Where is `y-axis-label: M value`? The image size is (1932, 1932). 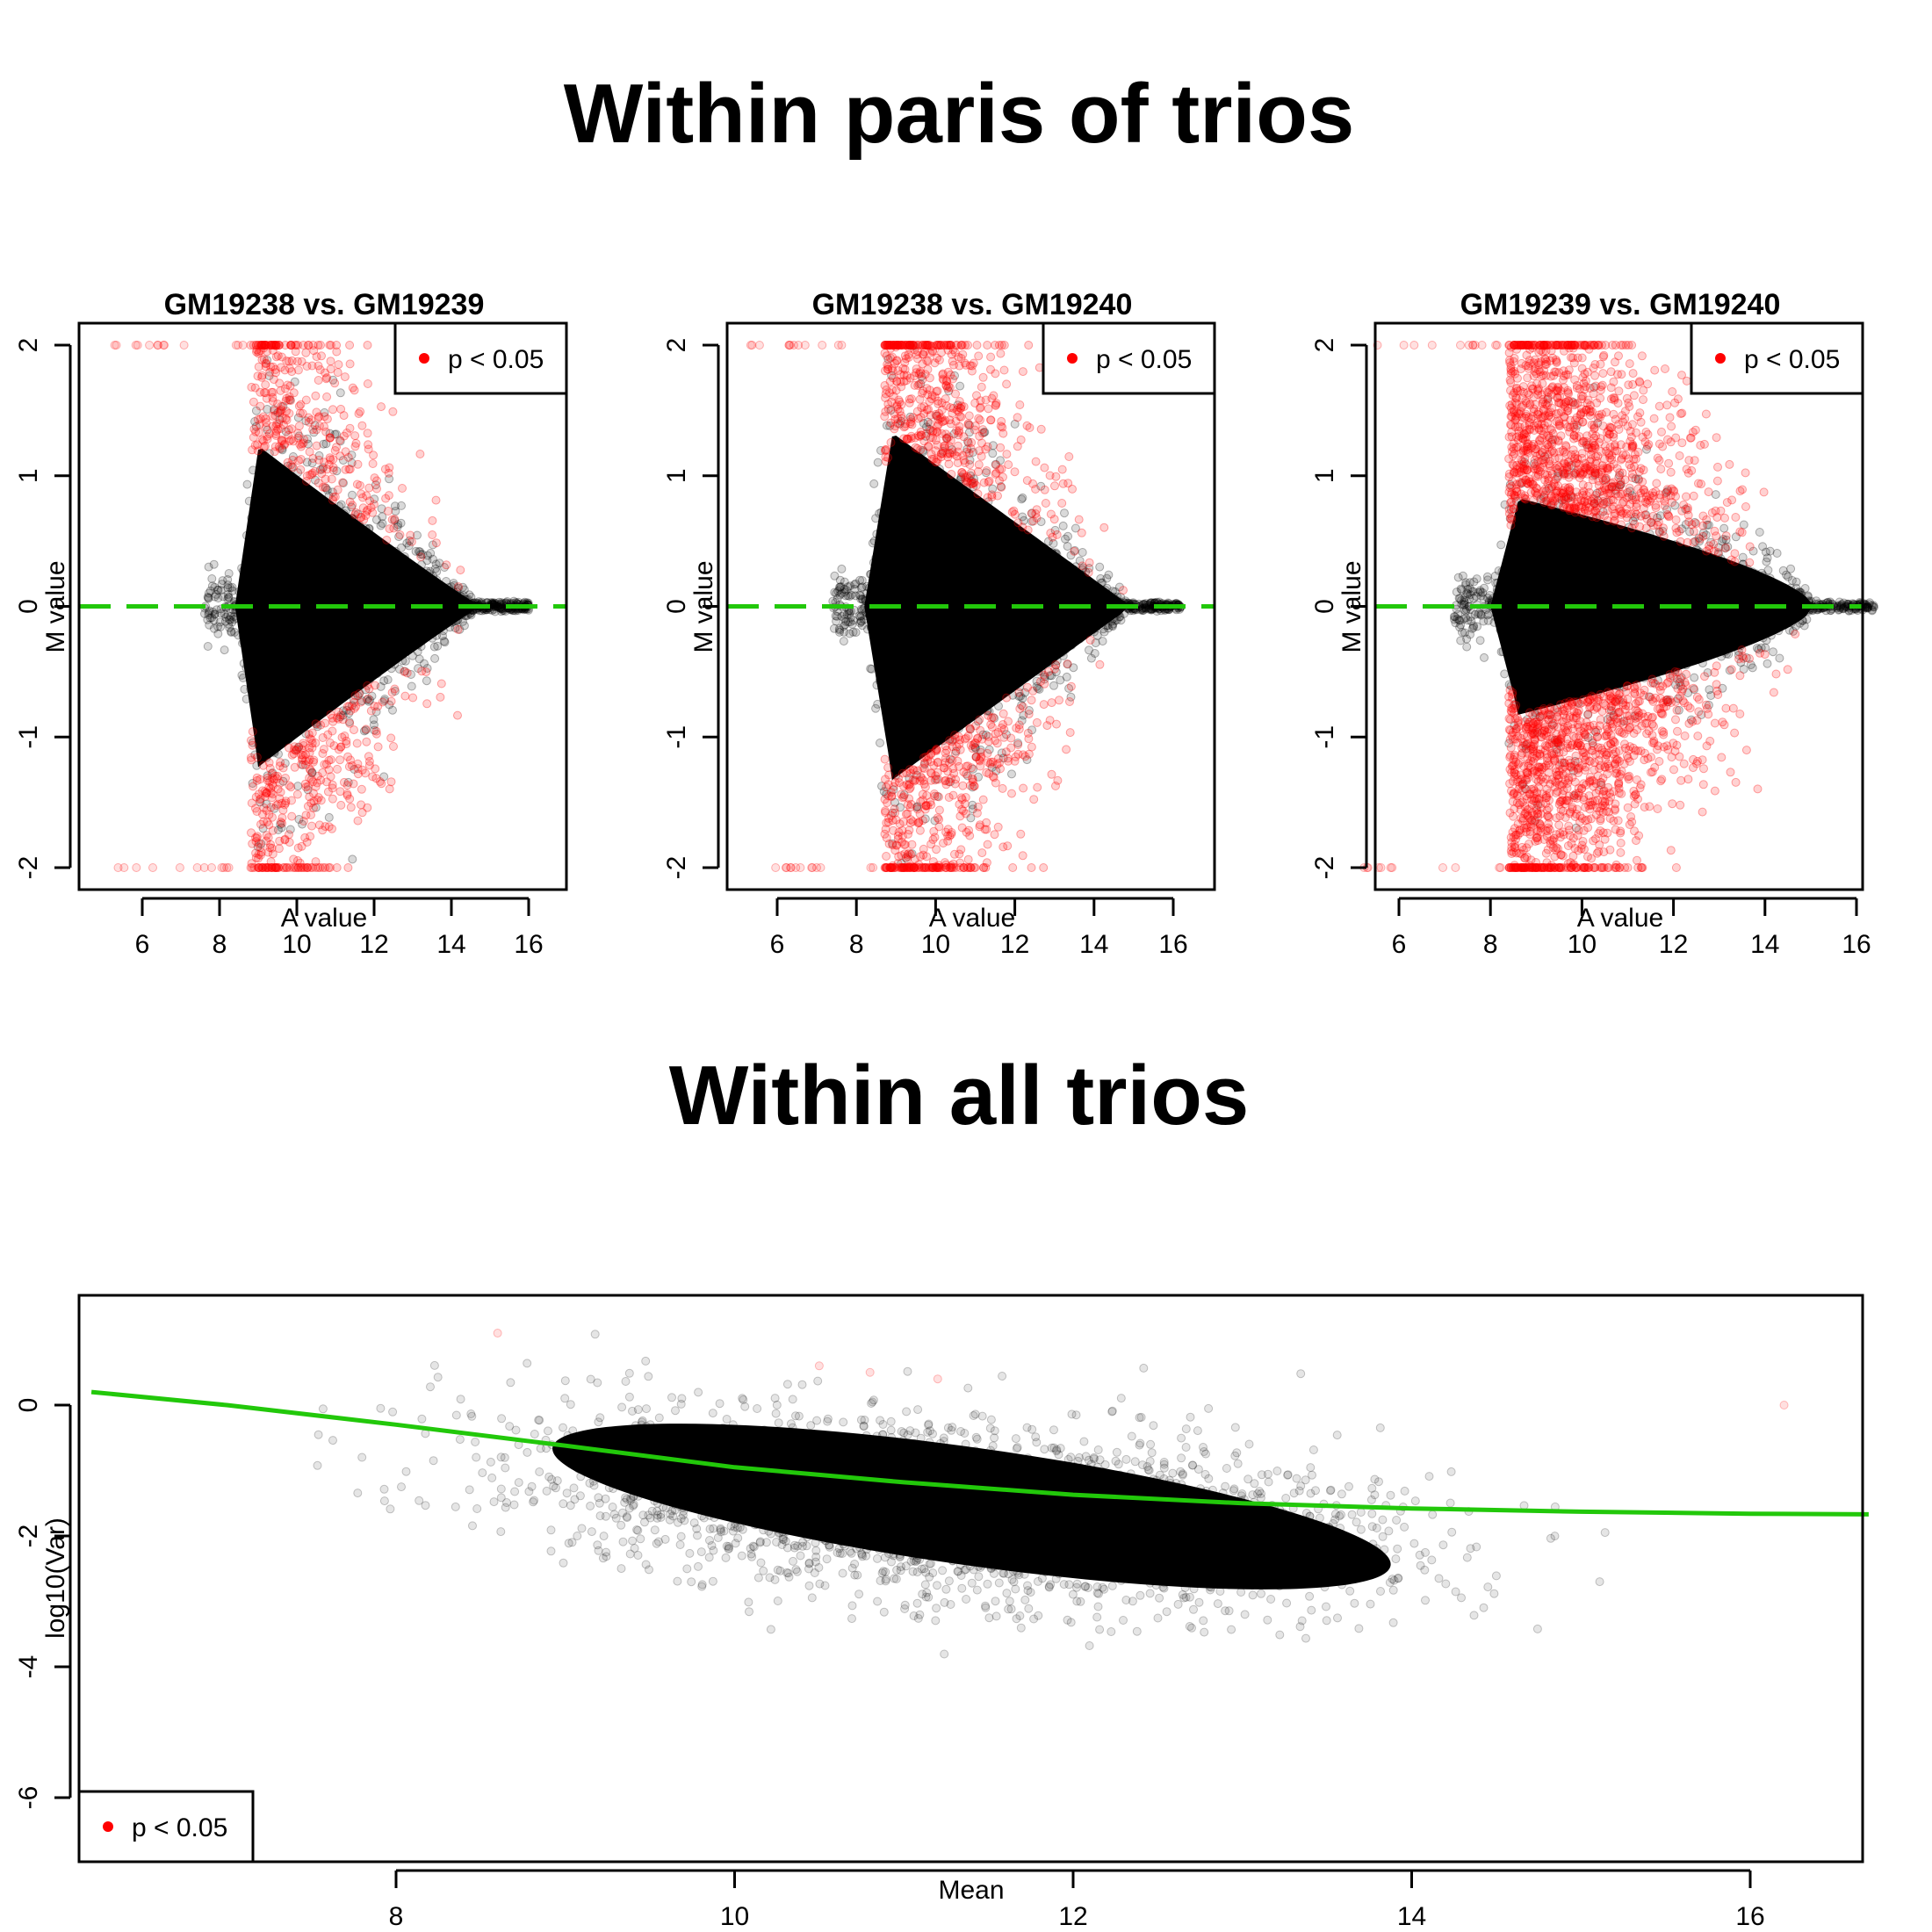
y-axis-label: M value is located at coordinates (704, 606).